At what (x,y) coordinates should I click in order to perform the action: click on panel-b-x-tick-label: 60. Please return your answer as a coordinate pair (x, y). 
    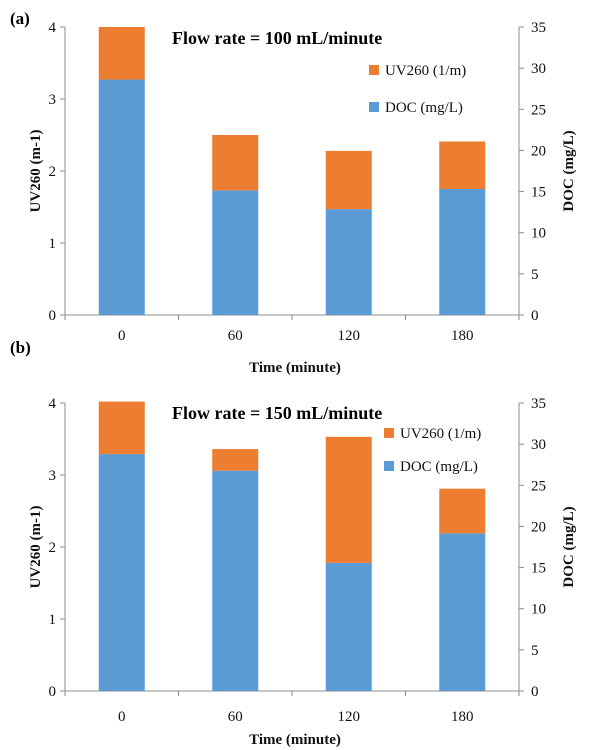
    Looking at the image, I should click on (235, 717).